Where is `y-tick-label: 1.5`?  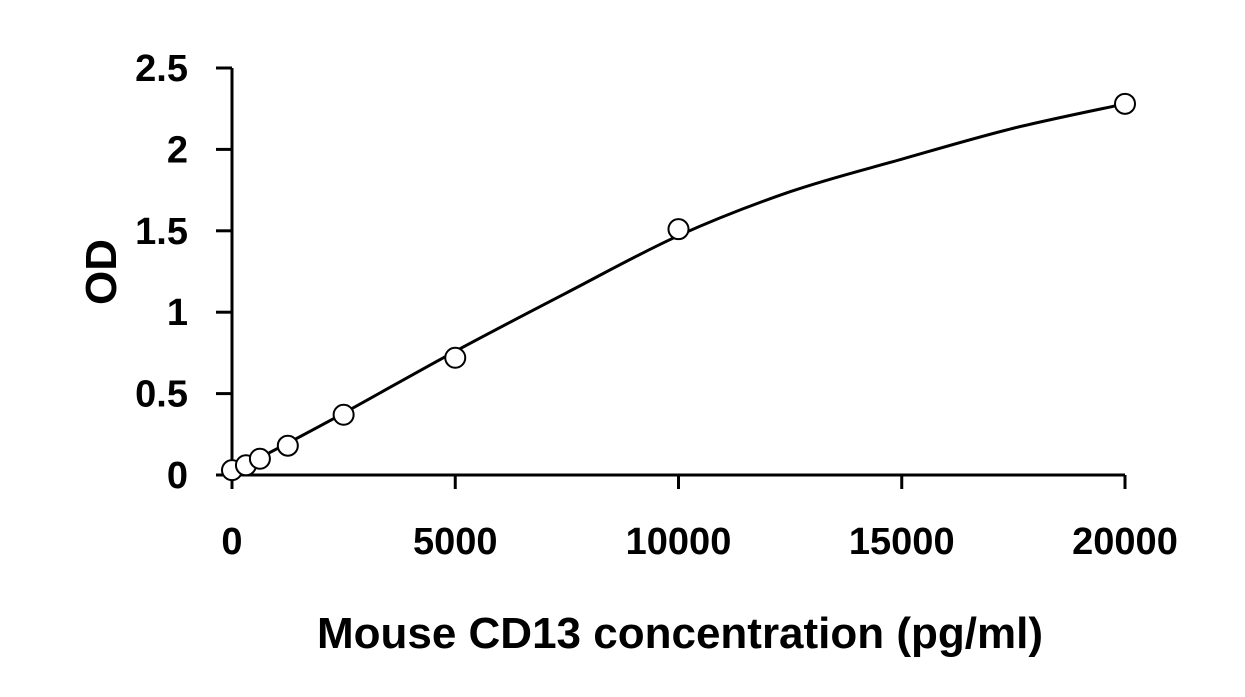 y-tick-label: 1.5 is located at coordinates (161, 232).